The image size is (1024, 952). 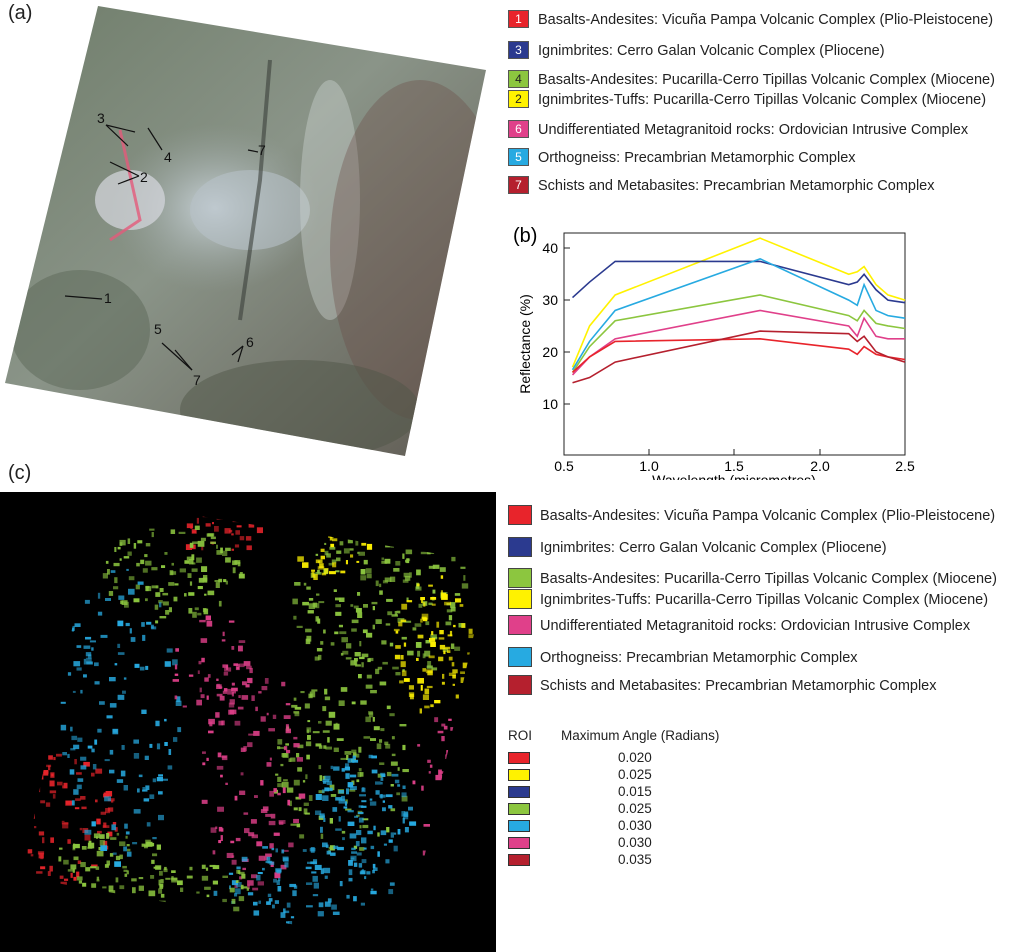 I want to click on legend-a-swatch: 7, so click(x=518, y=185).